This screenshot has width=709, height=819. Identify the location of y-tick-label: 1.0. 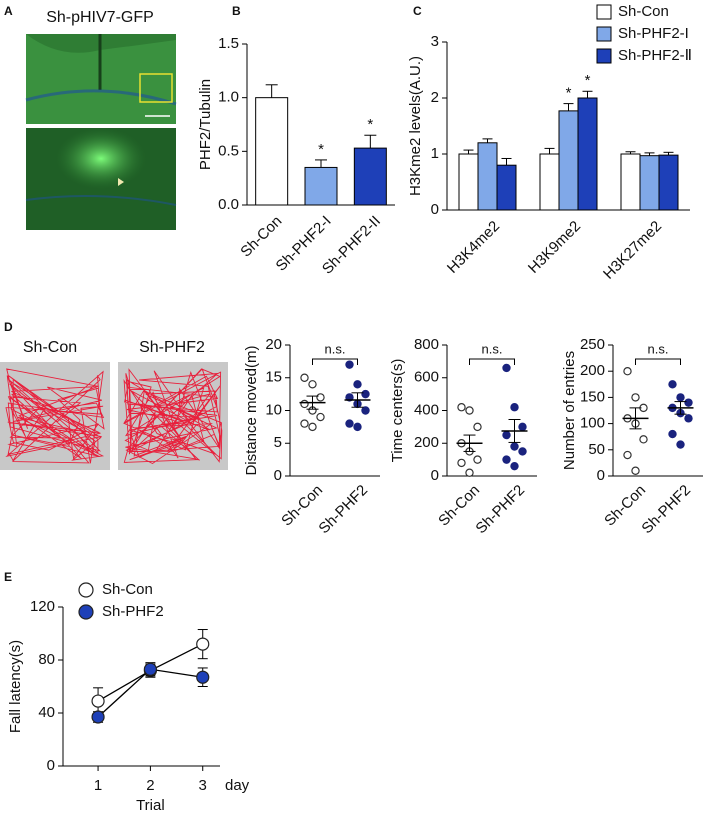
(228, 97).